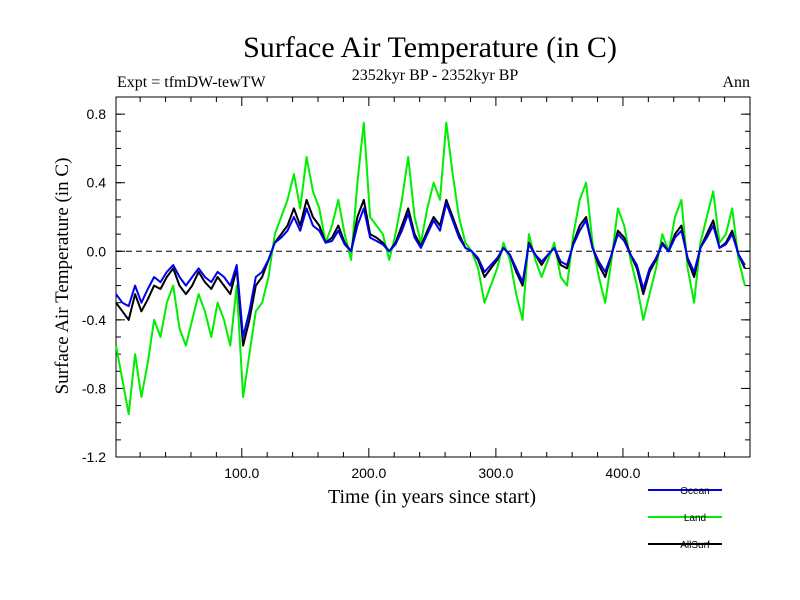  I want to click on x-tick-label: 300.0, so click(495, 473).